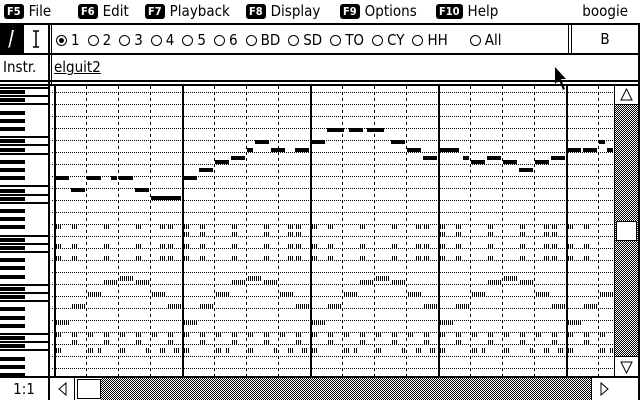 The width and height of the screenshot is (640, 404). I want to click on horizontal-scrollbar, so click(333, 389).